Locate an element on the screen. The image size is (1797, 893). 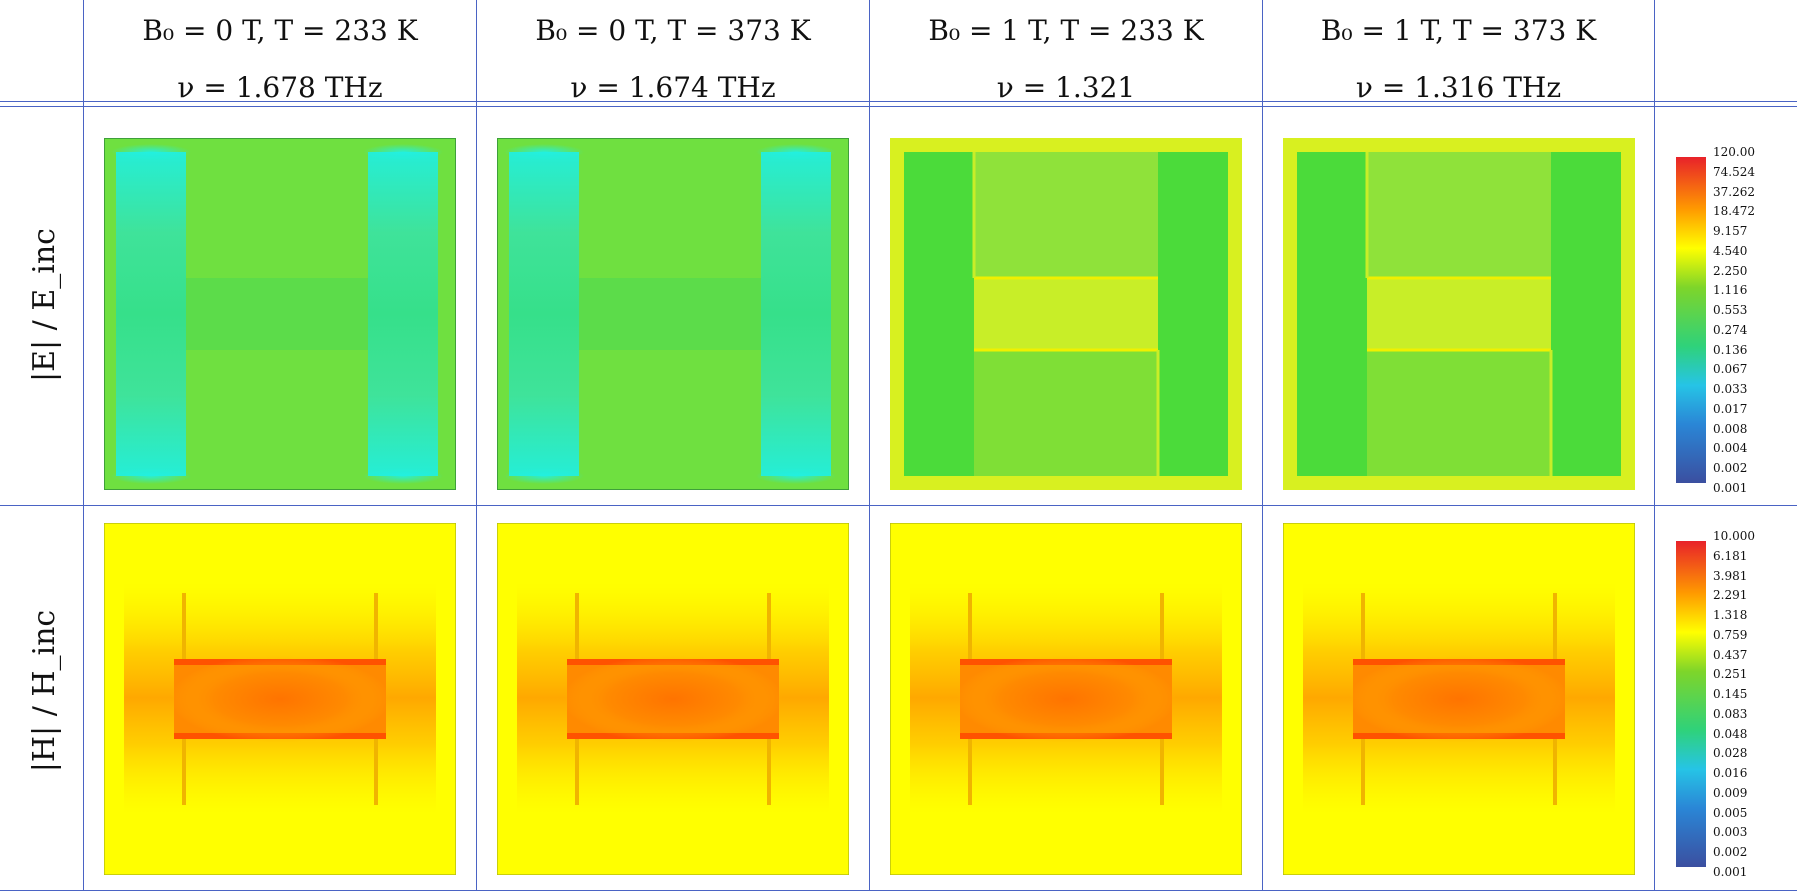
column-header-1: B₀ = 0 T, T = 233 K ν = 1.678 THz is located at coordinates (280, 52).